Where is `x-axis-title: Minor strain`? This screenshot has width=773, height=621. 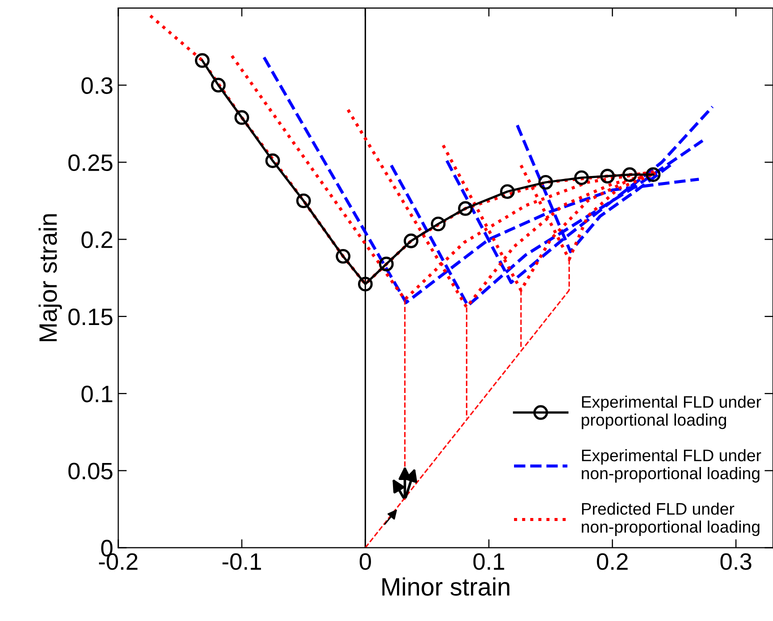
x-axis-title: Minor strain is located at coordinates (446, 586).